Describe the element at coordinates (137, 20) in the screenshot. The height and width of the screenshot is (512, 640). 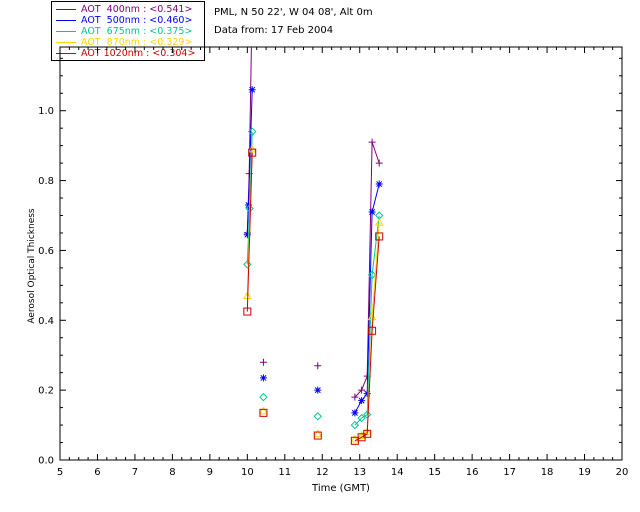
I see `legend-label-500nm: AOT 500nm : <0.460>` at that location.